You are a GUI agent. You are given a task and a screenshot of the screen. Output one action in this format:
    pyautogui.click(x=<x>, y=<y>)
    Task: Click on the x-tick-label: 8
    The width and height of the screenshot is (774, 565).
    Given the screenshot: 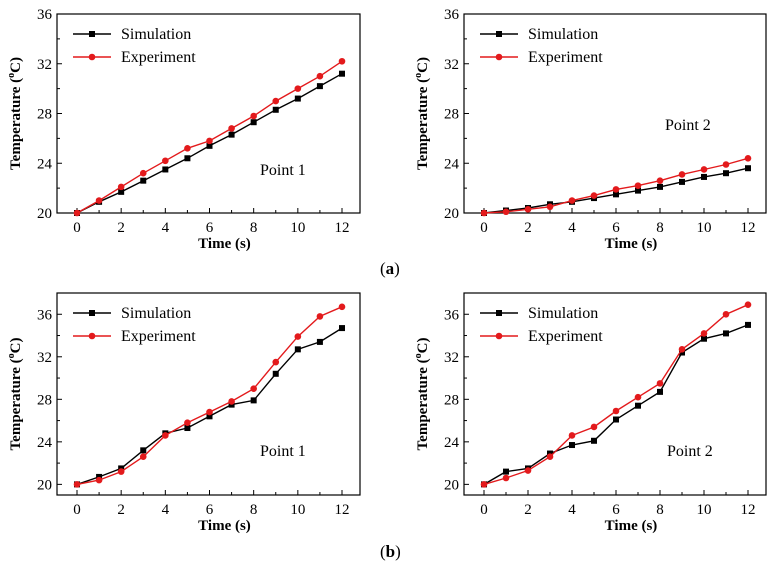 What is the action you would take?
    pyautogui.click(x=660, y=510)
    